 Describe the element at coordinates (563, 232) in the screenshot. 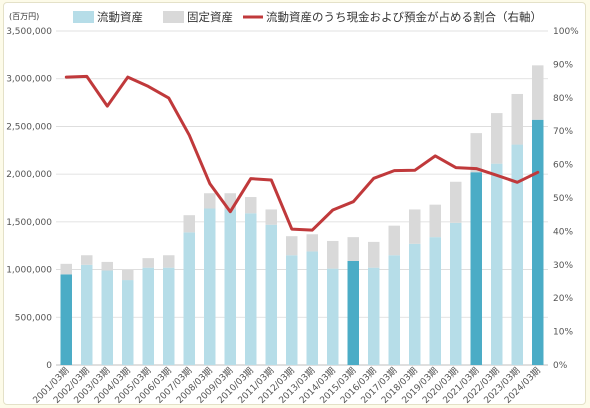

I see `right-tick-label: 40%` at that location.